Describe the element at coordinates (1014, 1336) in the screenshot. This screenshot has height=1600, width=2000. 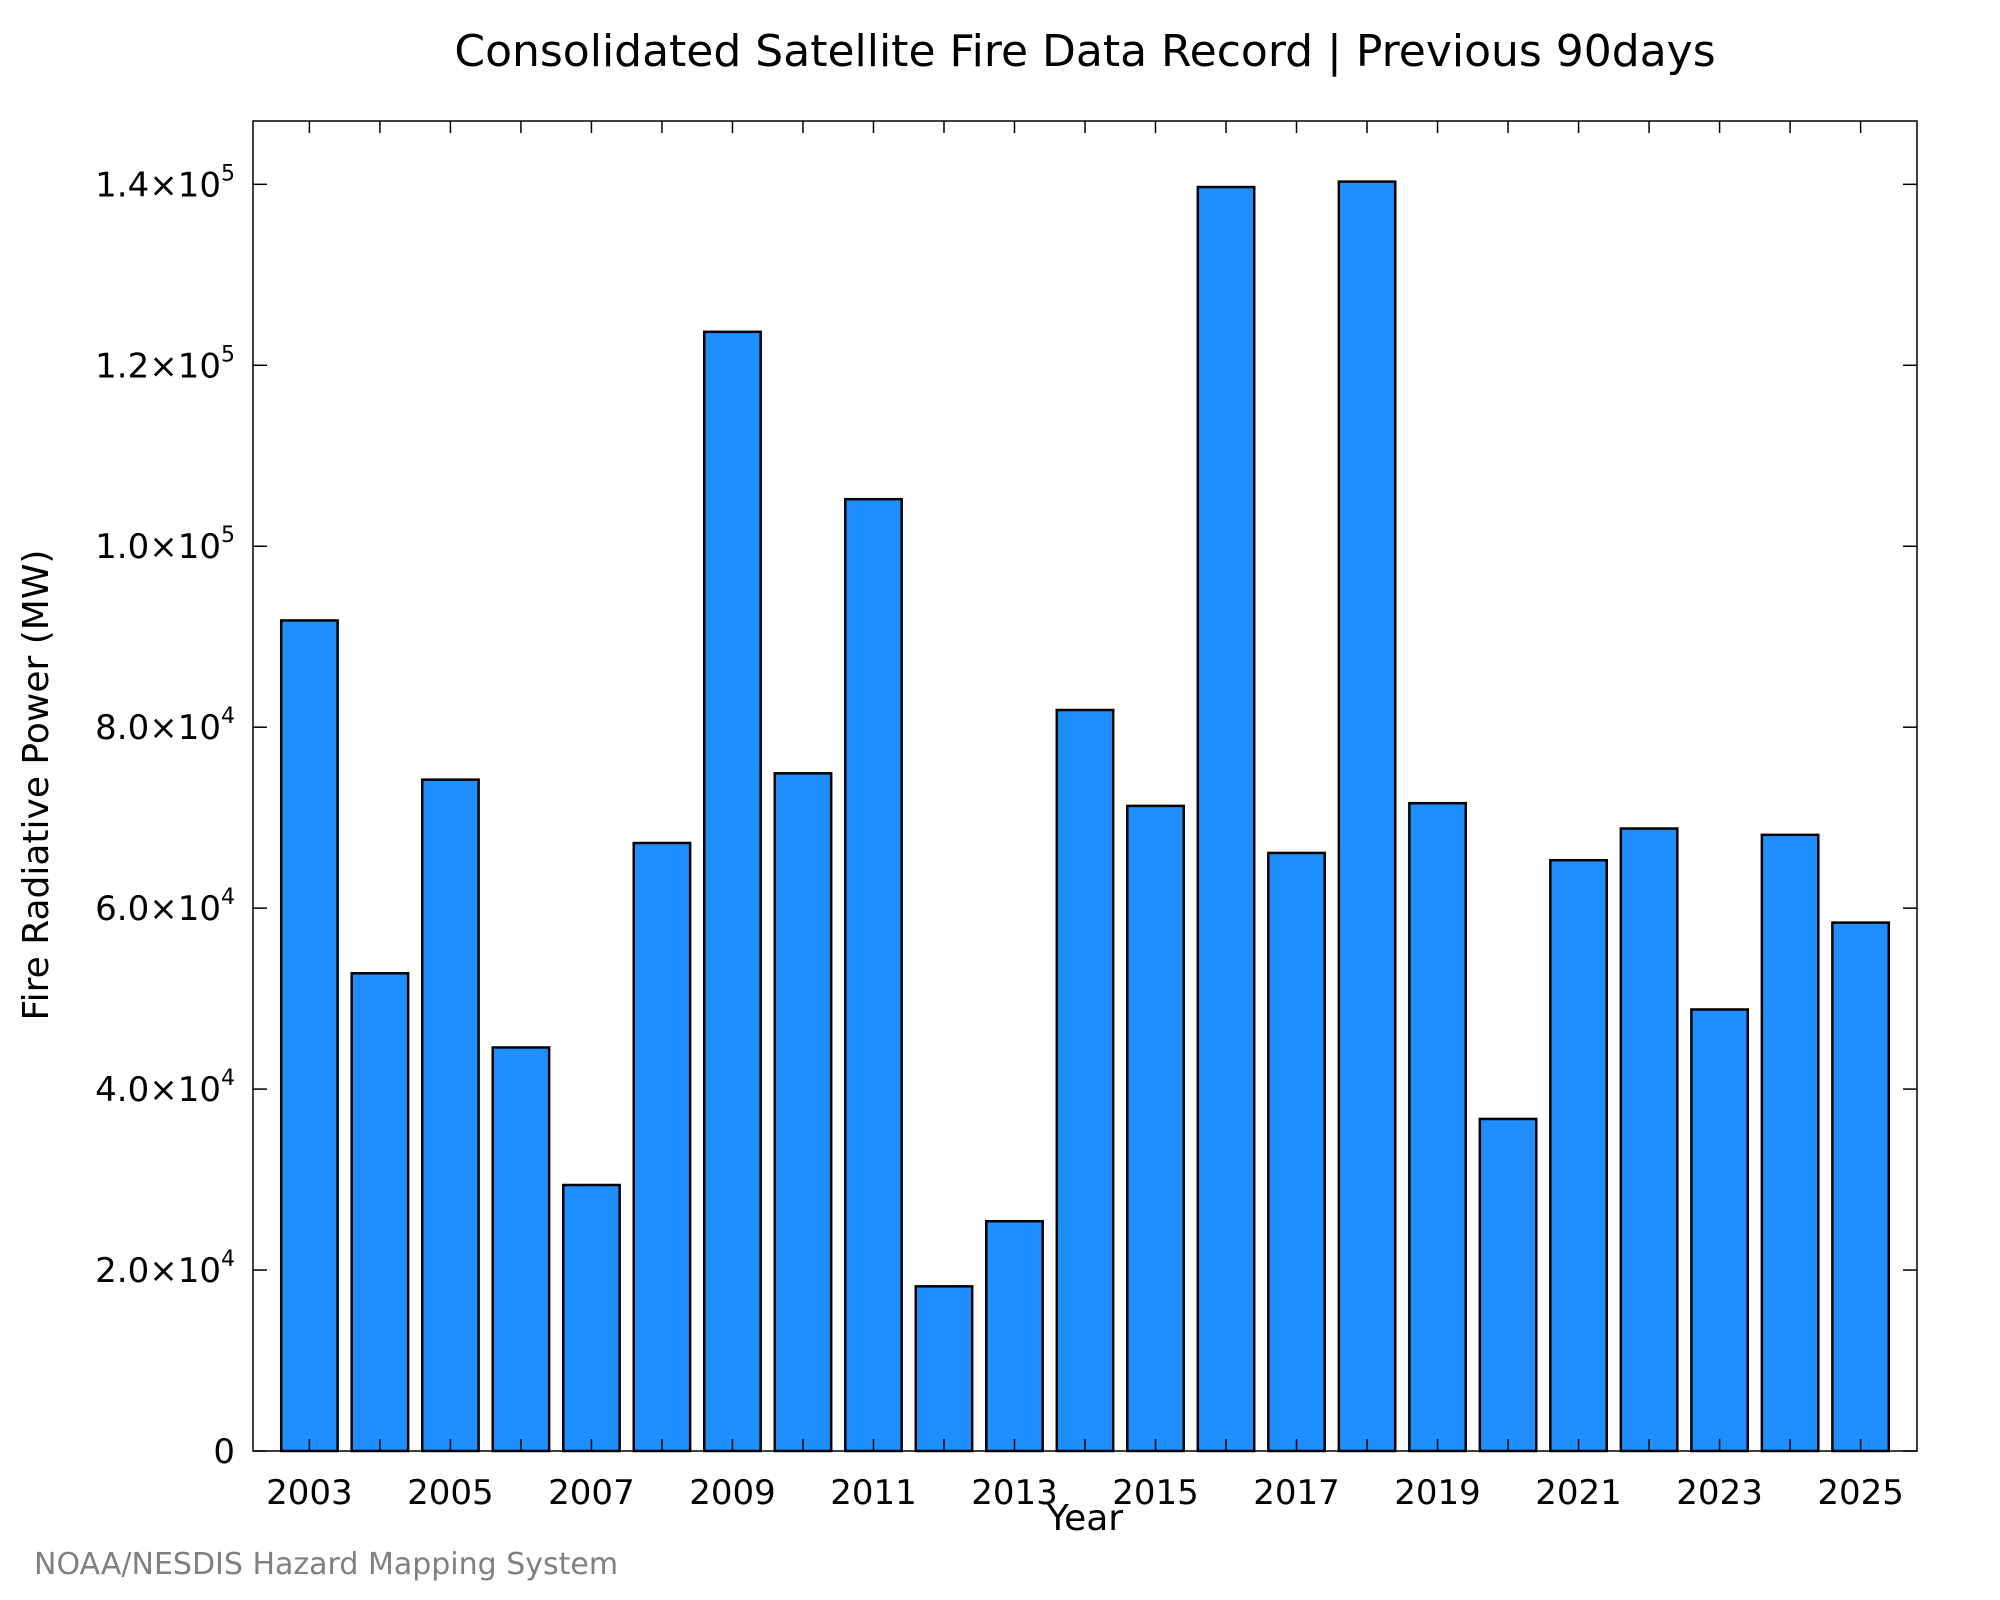
I see `bar-2013` at that location.